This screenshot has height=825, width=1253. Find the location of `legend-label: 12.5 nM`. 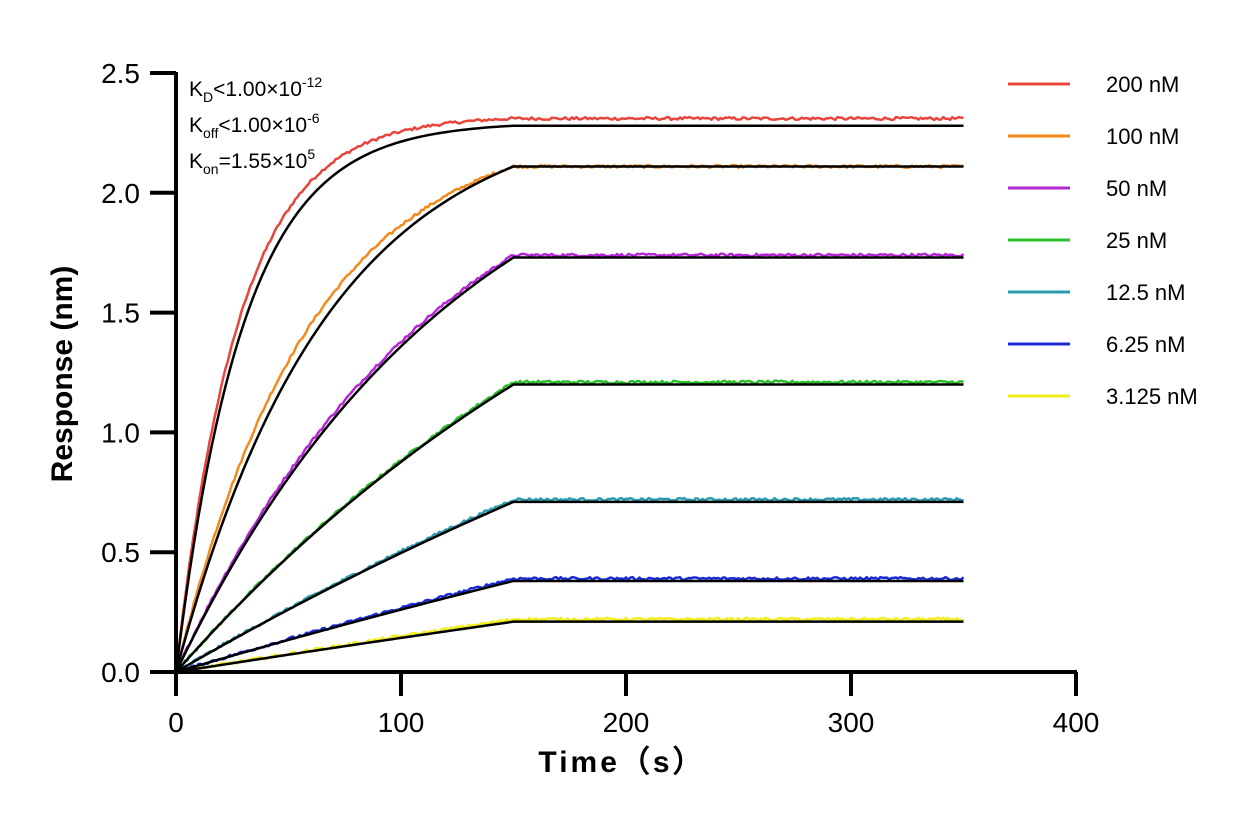

legend-label: 12.5 nM is located at coordinates (1146, 292).